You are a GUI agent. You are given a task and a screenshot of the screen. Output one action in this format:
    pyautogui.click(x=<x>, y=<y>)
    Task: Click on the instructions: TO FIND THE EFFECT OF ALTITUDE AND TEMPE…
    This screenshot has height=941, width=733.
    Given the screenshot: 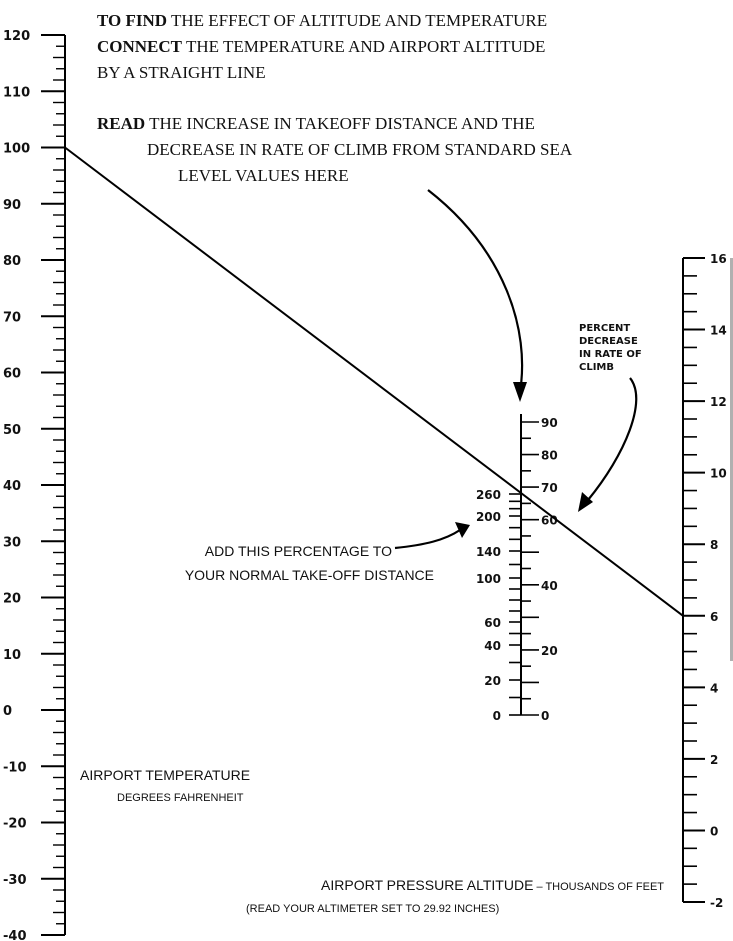 What is the action you would take?
    pyautogui.click(x=335, y=98)
    